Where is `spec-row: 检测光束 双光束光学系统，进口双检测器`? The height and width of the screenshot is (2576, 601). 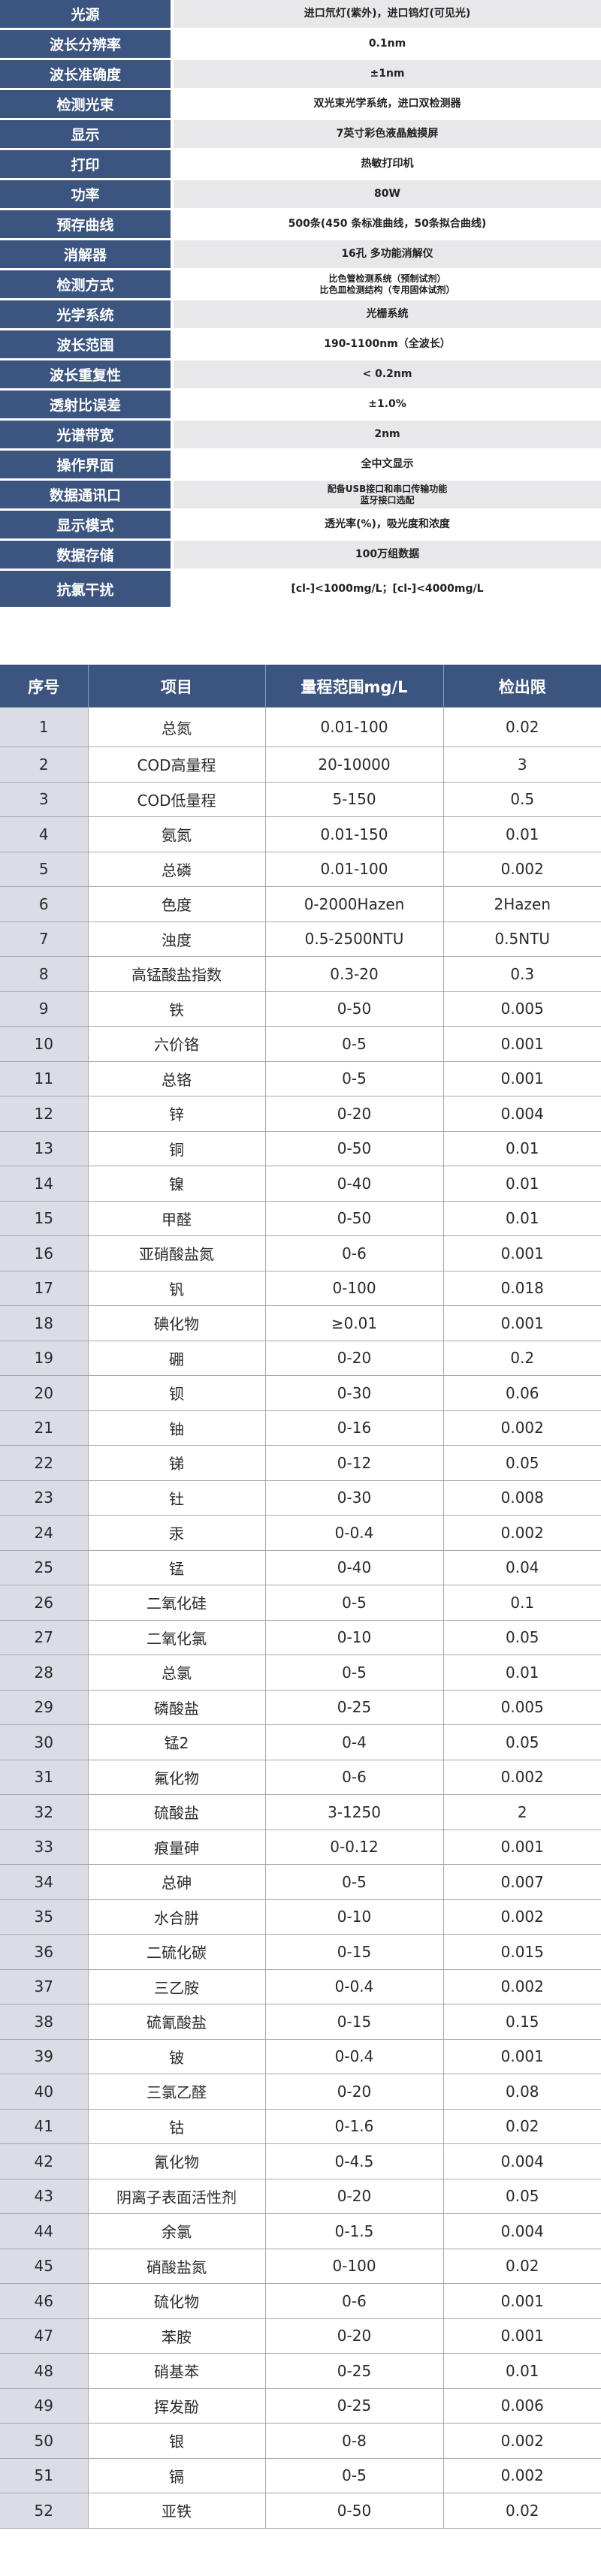 spec-row: 检测光束 双光束光学系统，进口双检测器 is located at coordinates (300, 104).